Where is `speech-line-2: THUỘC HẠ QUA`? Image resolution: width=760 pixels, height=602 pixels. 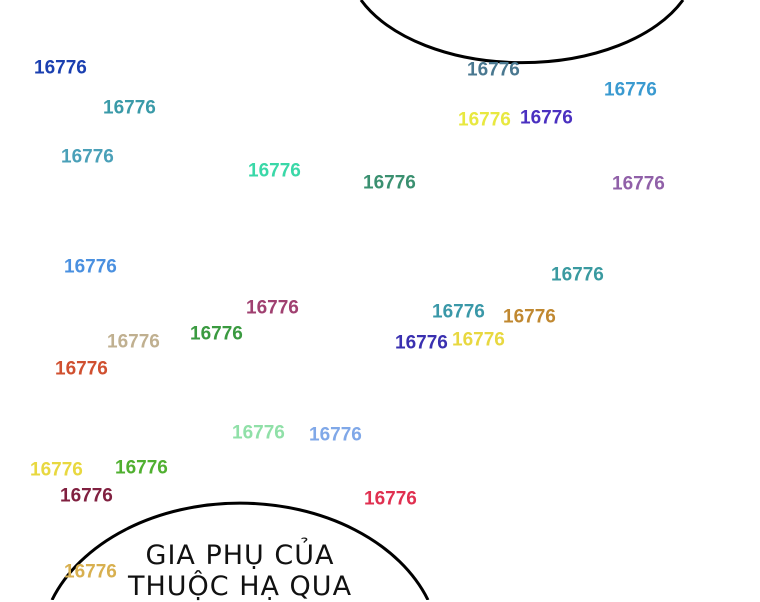 speech-line-2: THUỘC HẠ QUA is located at coordinates (240, 586).